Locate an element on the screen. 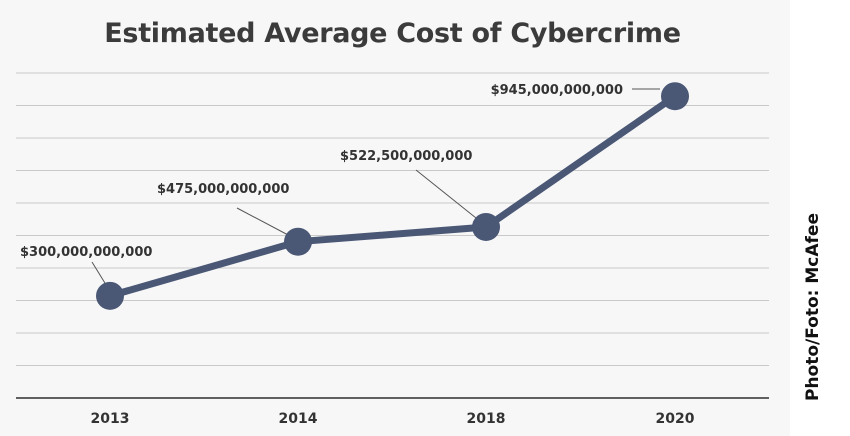  data-label: $522,500,000,000 is located at coordinates (406, 156).